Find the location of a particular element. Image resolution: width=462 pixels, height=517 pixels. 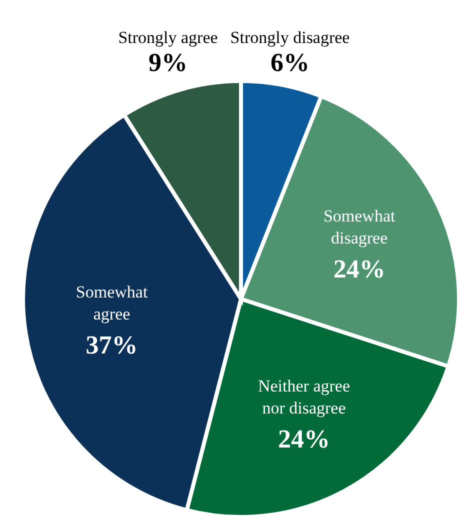

data-label: 37% is located at coordinates (112, 345).